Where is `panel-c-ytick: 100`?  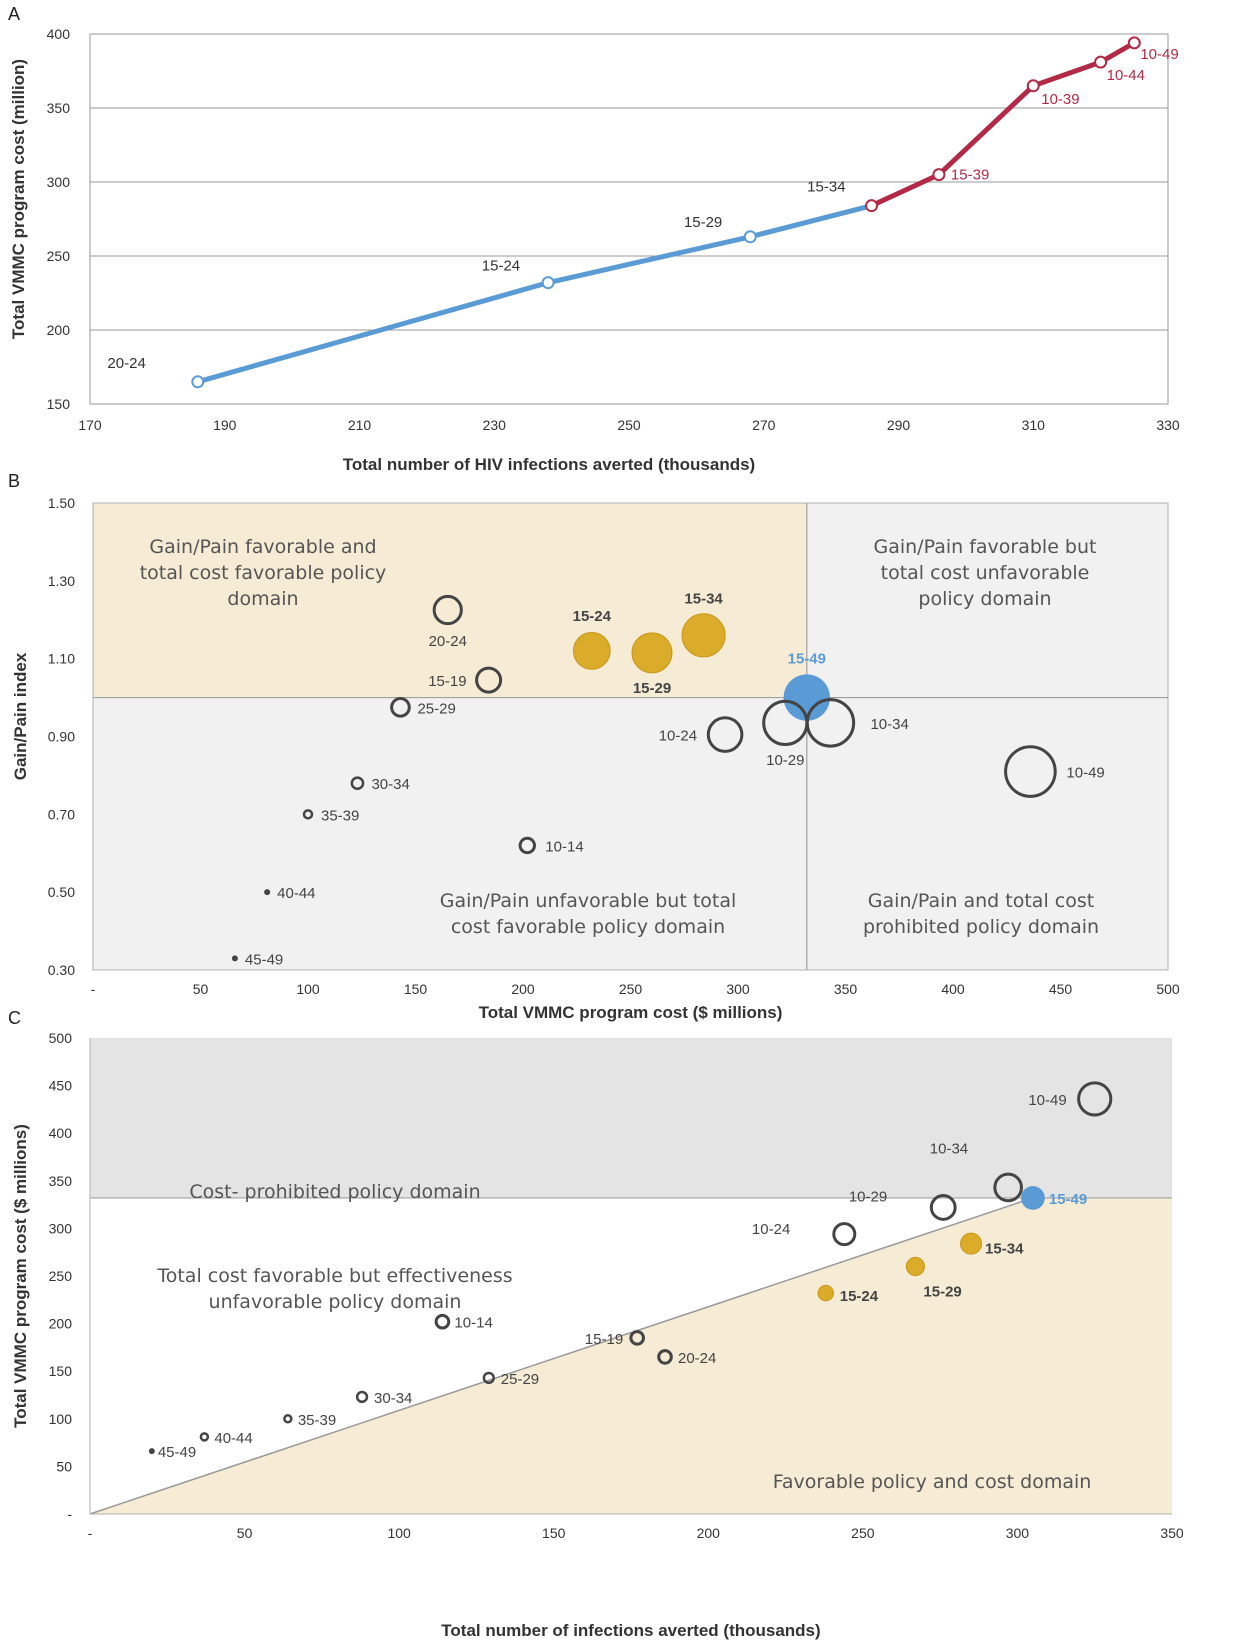 panel-c-ytick: 100 is located at coordinates (61, 1419).